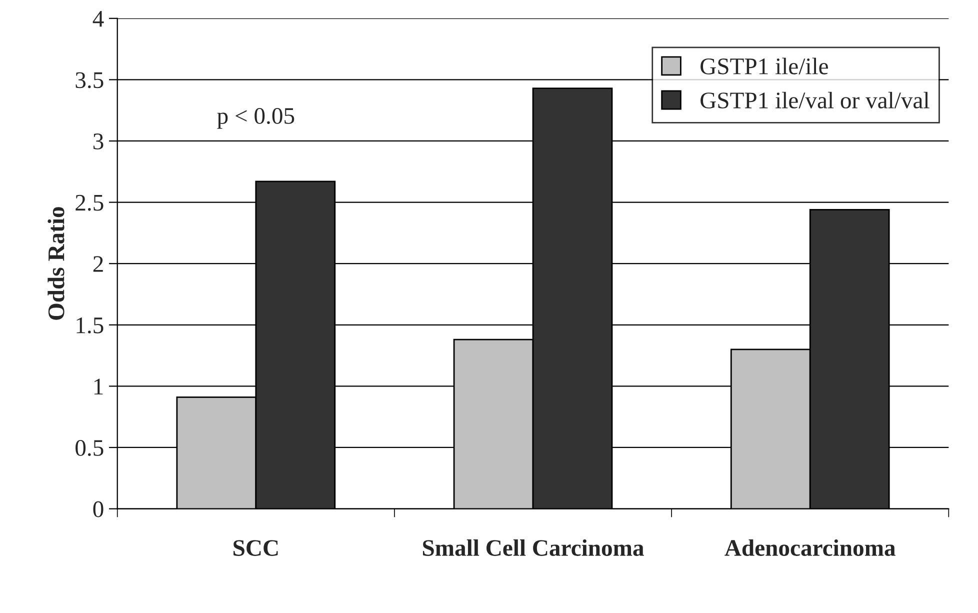 The image size is (978, 613). I want to click on y-tick-label: 0.5, so click(90, 448).